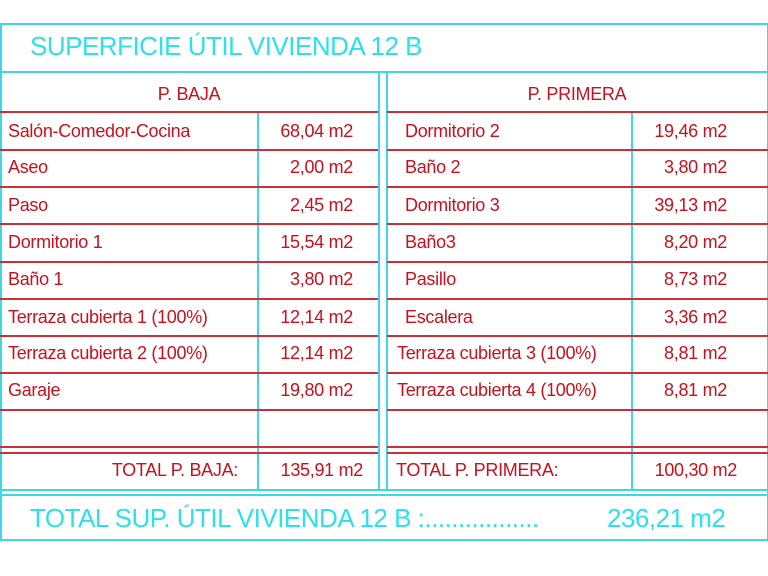 This screenshot has width=768, height=576. What do you see at coordinates (34, 390) in the screenshot?
I see `room-name: Garaje` at bounding box center [34, 390].